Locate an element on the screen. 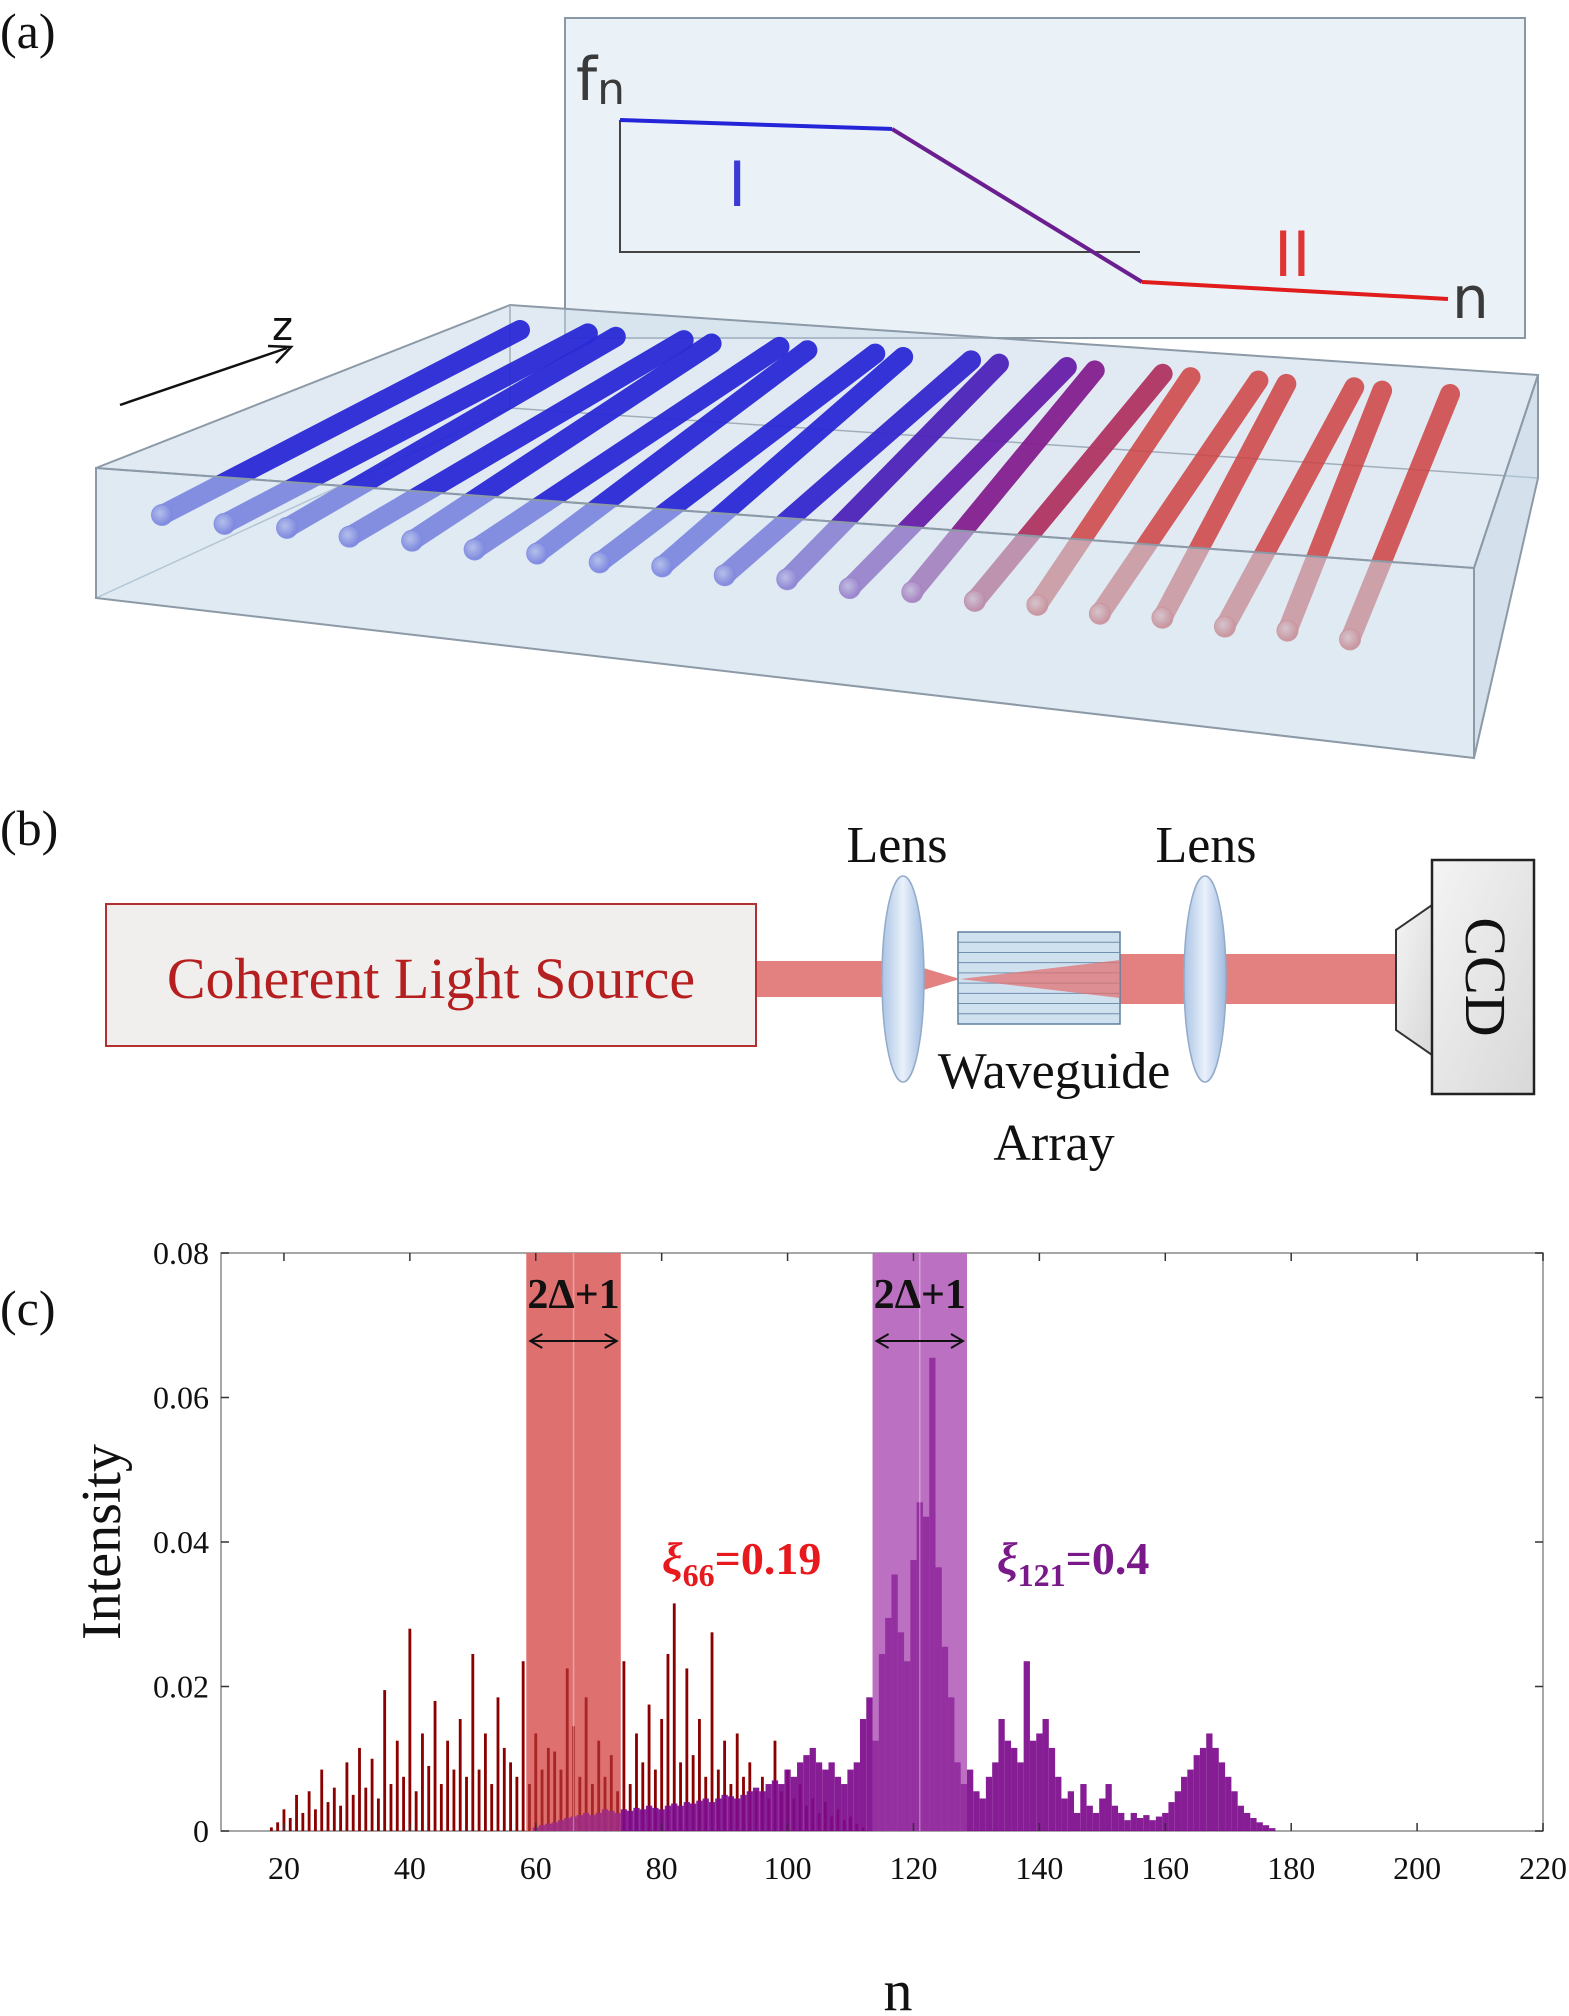 Image resolution: width=1569 pixels, height=2016 pixels. profile-ylabel: fn is located at coordinates (600, 80).